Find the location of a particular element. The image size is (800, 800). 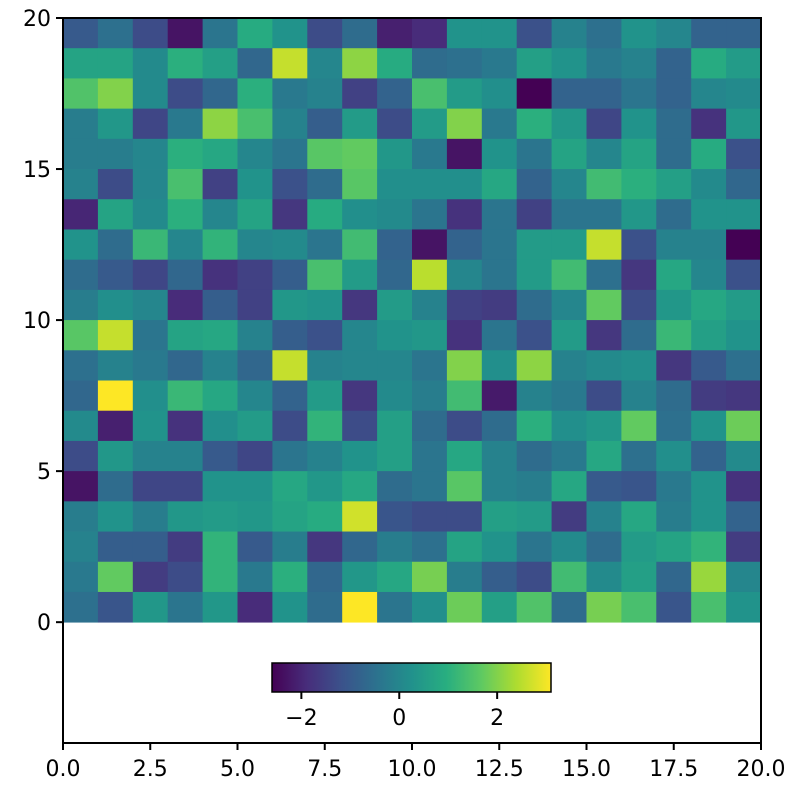

x-axis: 0.0 2.5 5.0 7.5 10.0 12.5 15.0 17.5 20.0 is located at coordinates (415, 762).